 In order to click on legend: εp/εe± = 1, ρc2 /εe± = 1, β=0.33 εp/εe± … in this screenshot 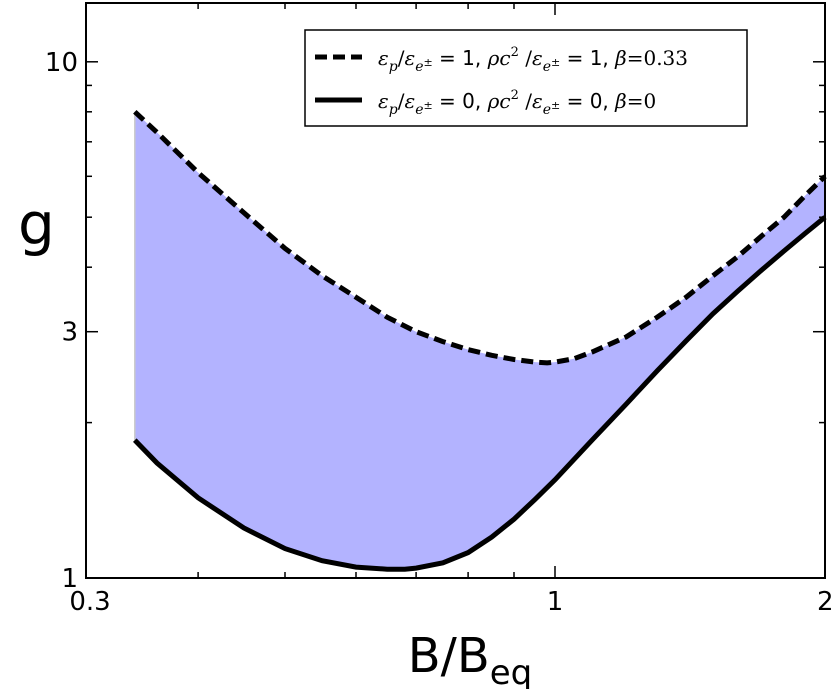, I will do `click(526, 78)`.